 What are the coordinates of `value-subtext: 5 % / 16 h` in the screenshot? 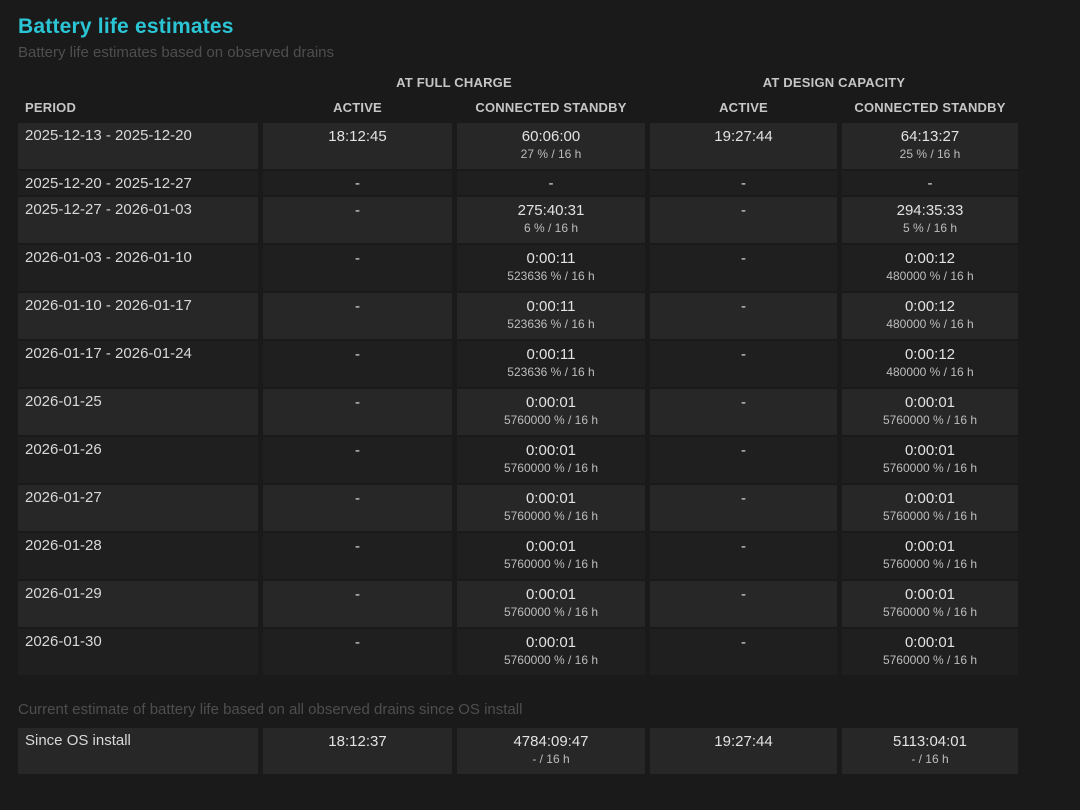 It's located at (930, 228).